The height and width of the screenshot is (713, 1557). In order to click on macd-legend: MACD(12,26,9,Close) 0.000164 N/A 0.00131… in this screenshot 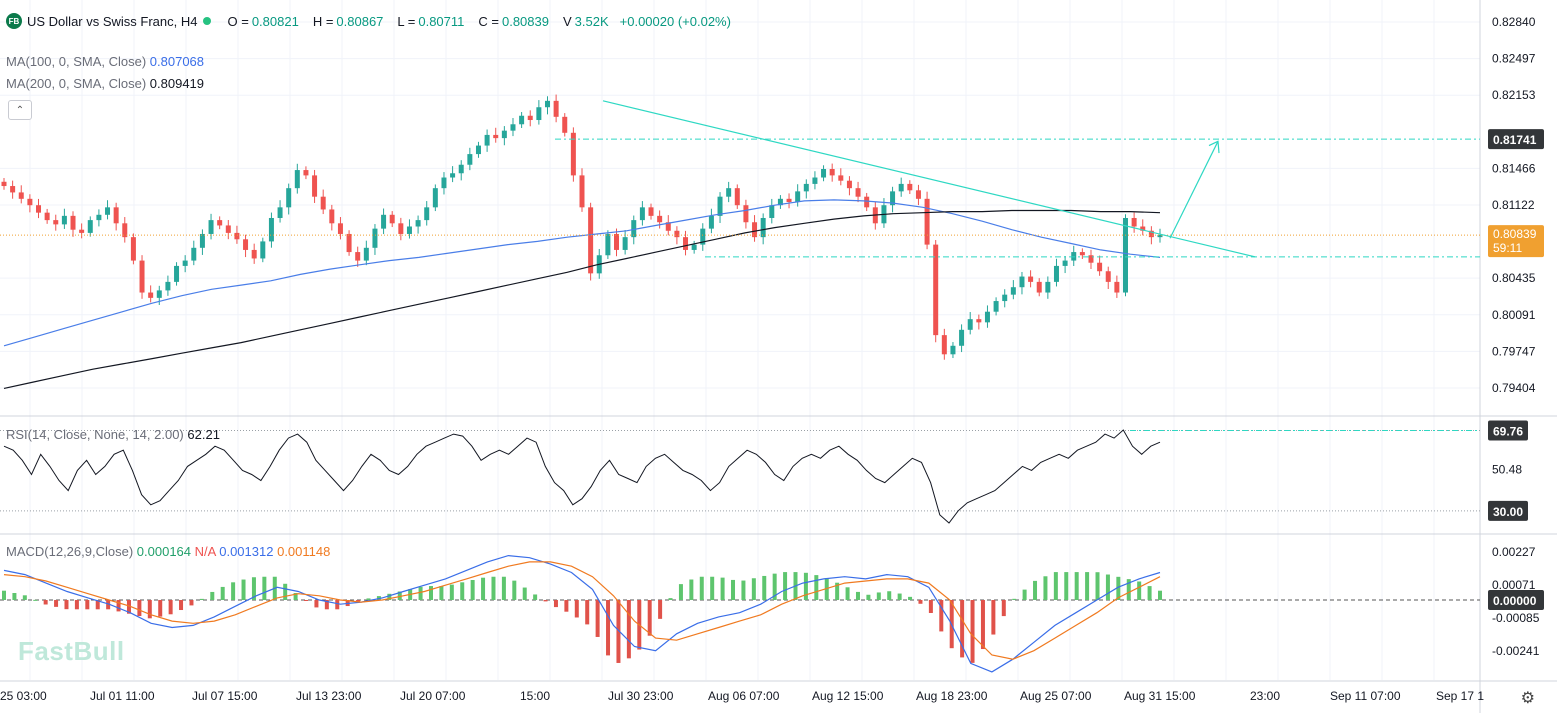, I will do `click(168, 551)`.